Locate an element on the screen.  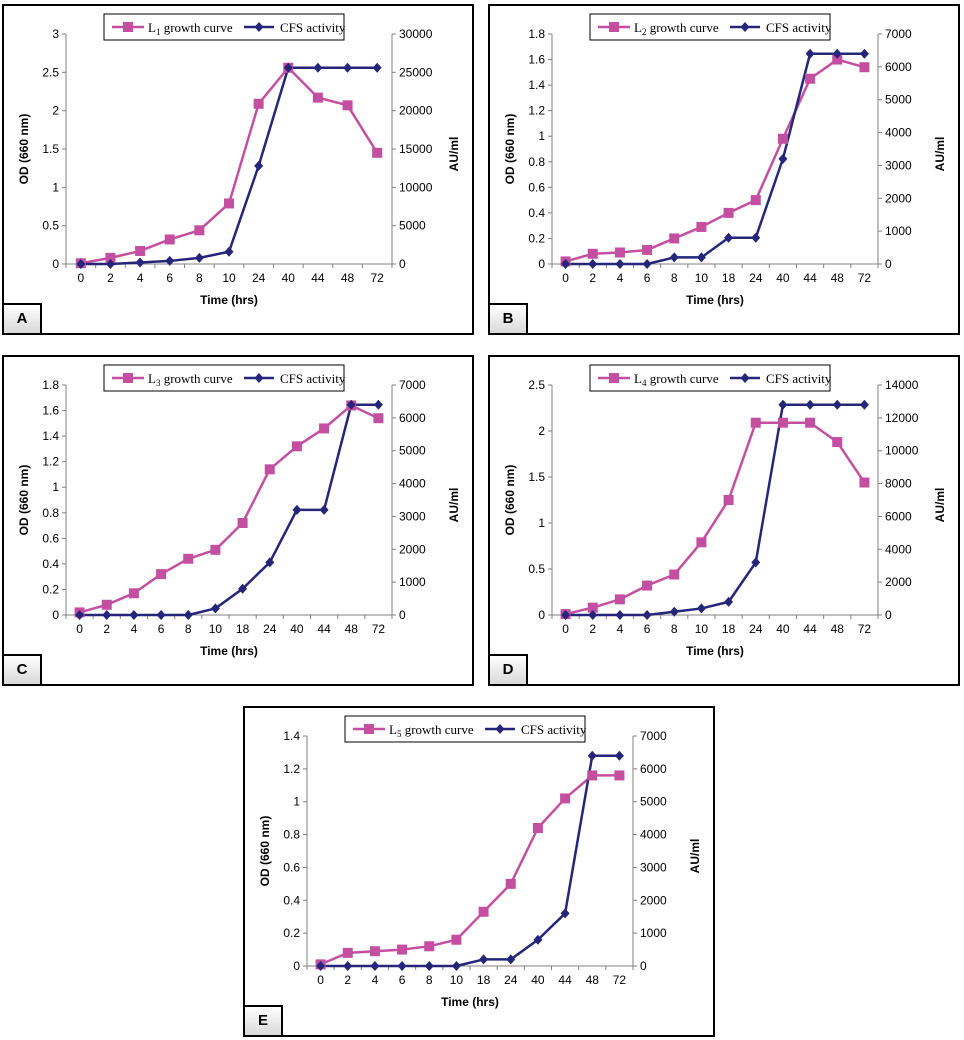
right-tick-label: 30000 is located at coordinates (416, 34).